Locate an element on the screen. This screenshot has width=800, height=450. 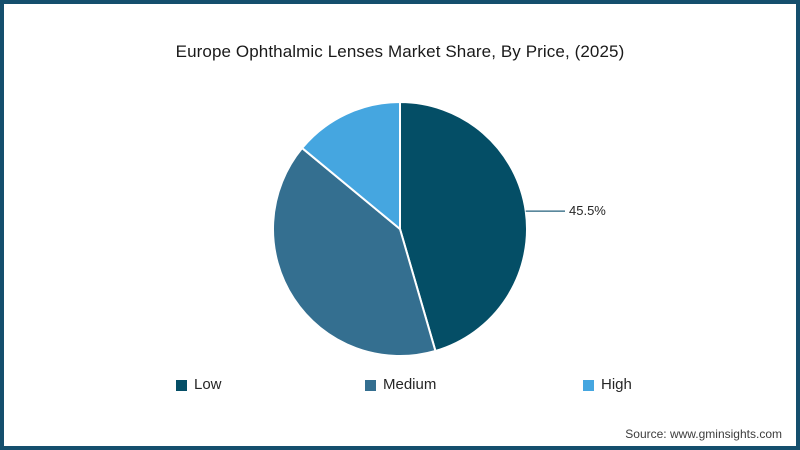
source-credit: Source: www.gminsights.com is located at coordinates (703, 434).